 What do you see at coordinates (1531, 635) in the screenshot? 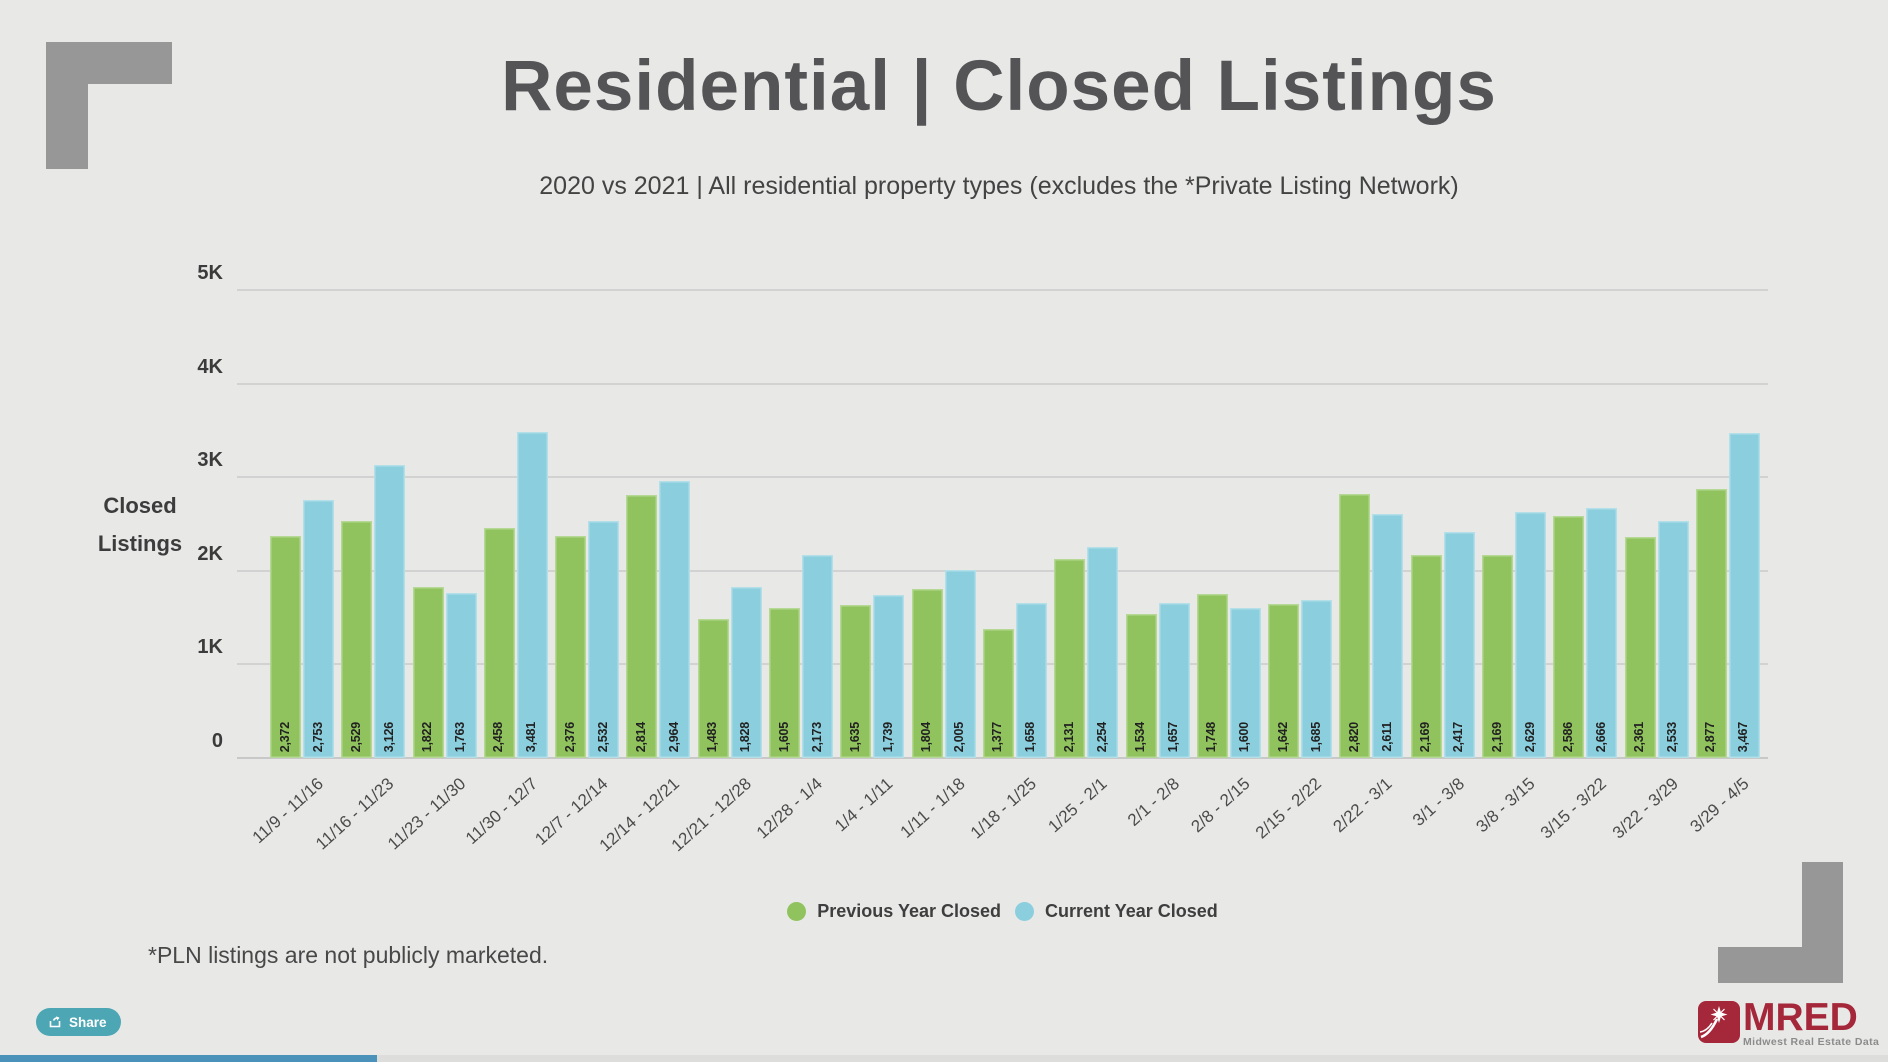
I see `current-year-bar: 2,629` at bounding box center [1531, 635].